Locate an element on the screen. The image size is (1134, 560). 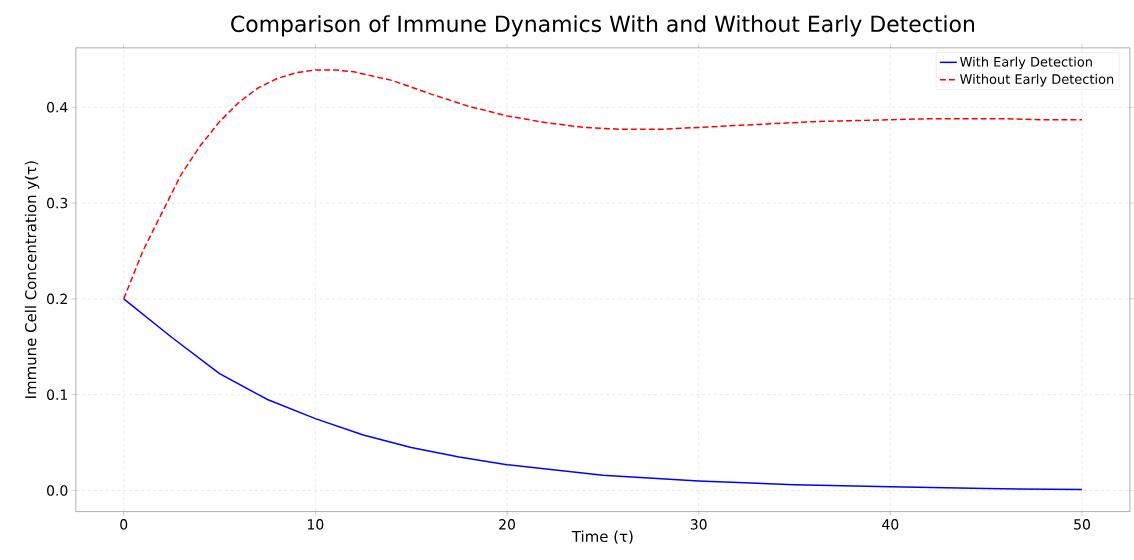
x-tick-label: 50 is located at coordinates (1082, 524).